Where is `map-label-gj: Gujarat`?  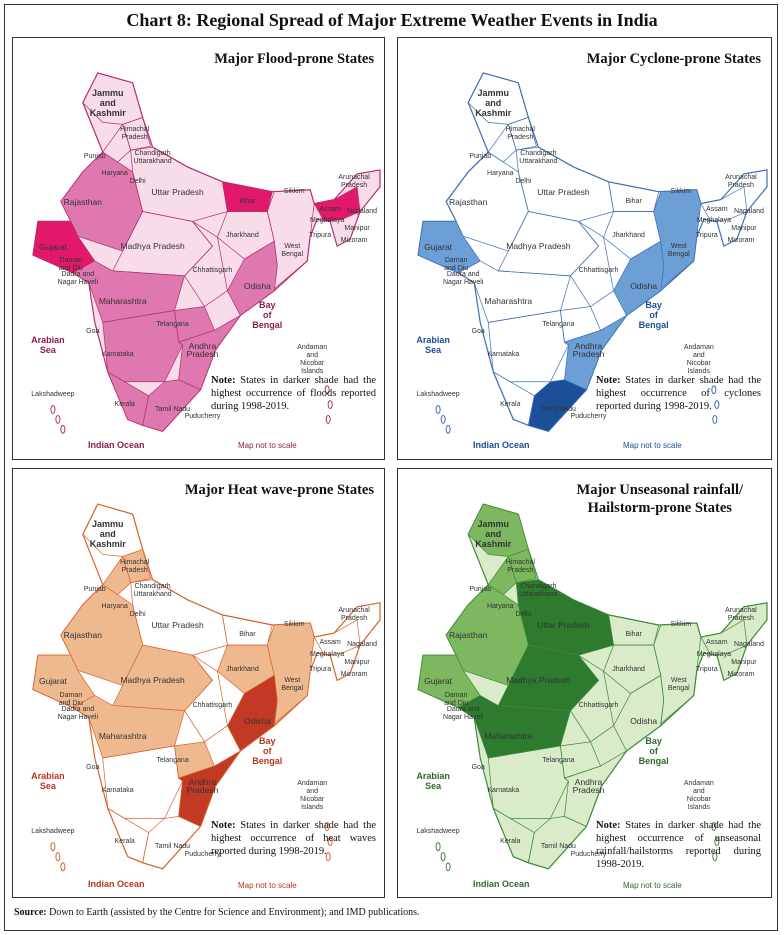 map-label-gj: Gujarat is located at coordinates (52, 681).